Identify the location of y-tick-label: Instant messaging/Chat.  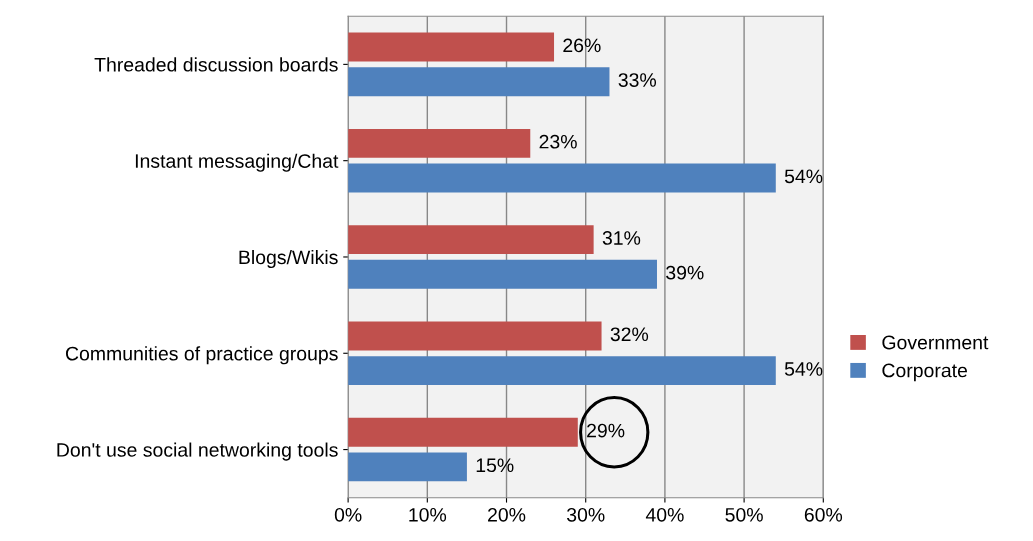
(237, 162).